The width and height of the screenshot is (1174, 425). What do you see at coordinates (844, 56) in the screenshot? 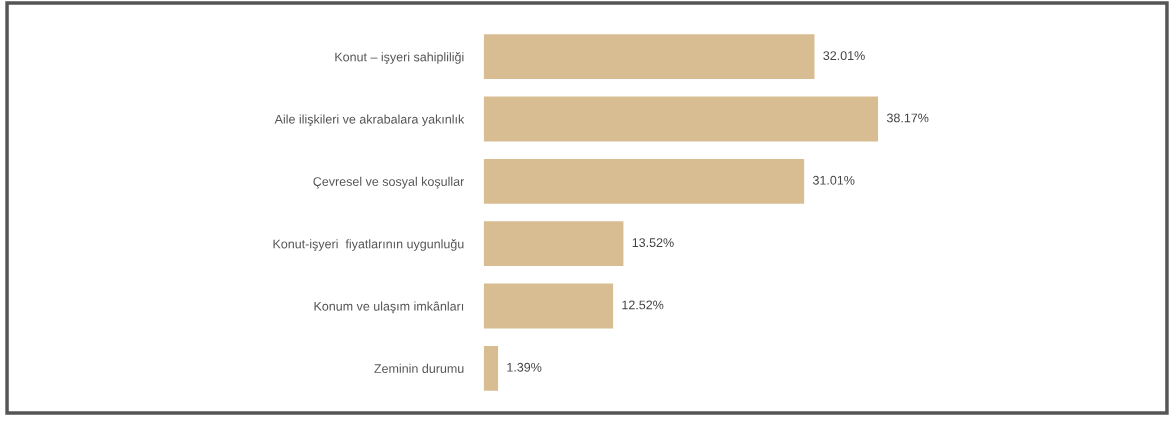
I see `data-label: 32.01%` at bounding box center [844, 56].